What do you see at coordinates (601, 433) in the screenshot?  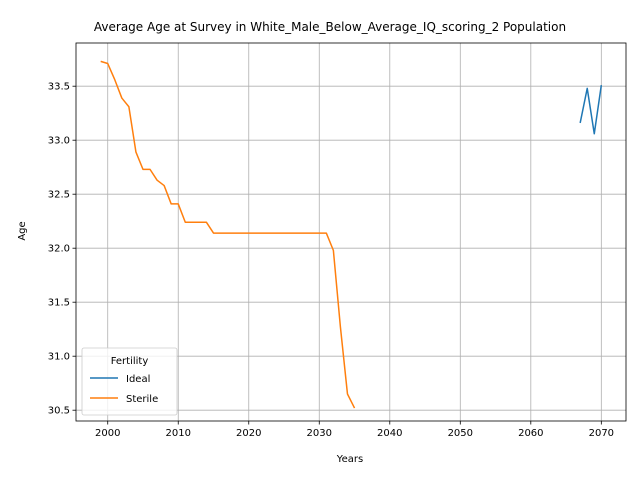 I see `x-tick-label: 2070` at bounding box center [601, 433].